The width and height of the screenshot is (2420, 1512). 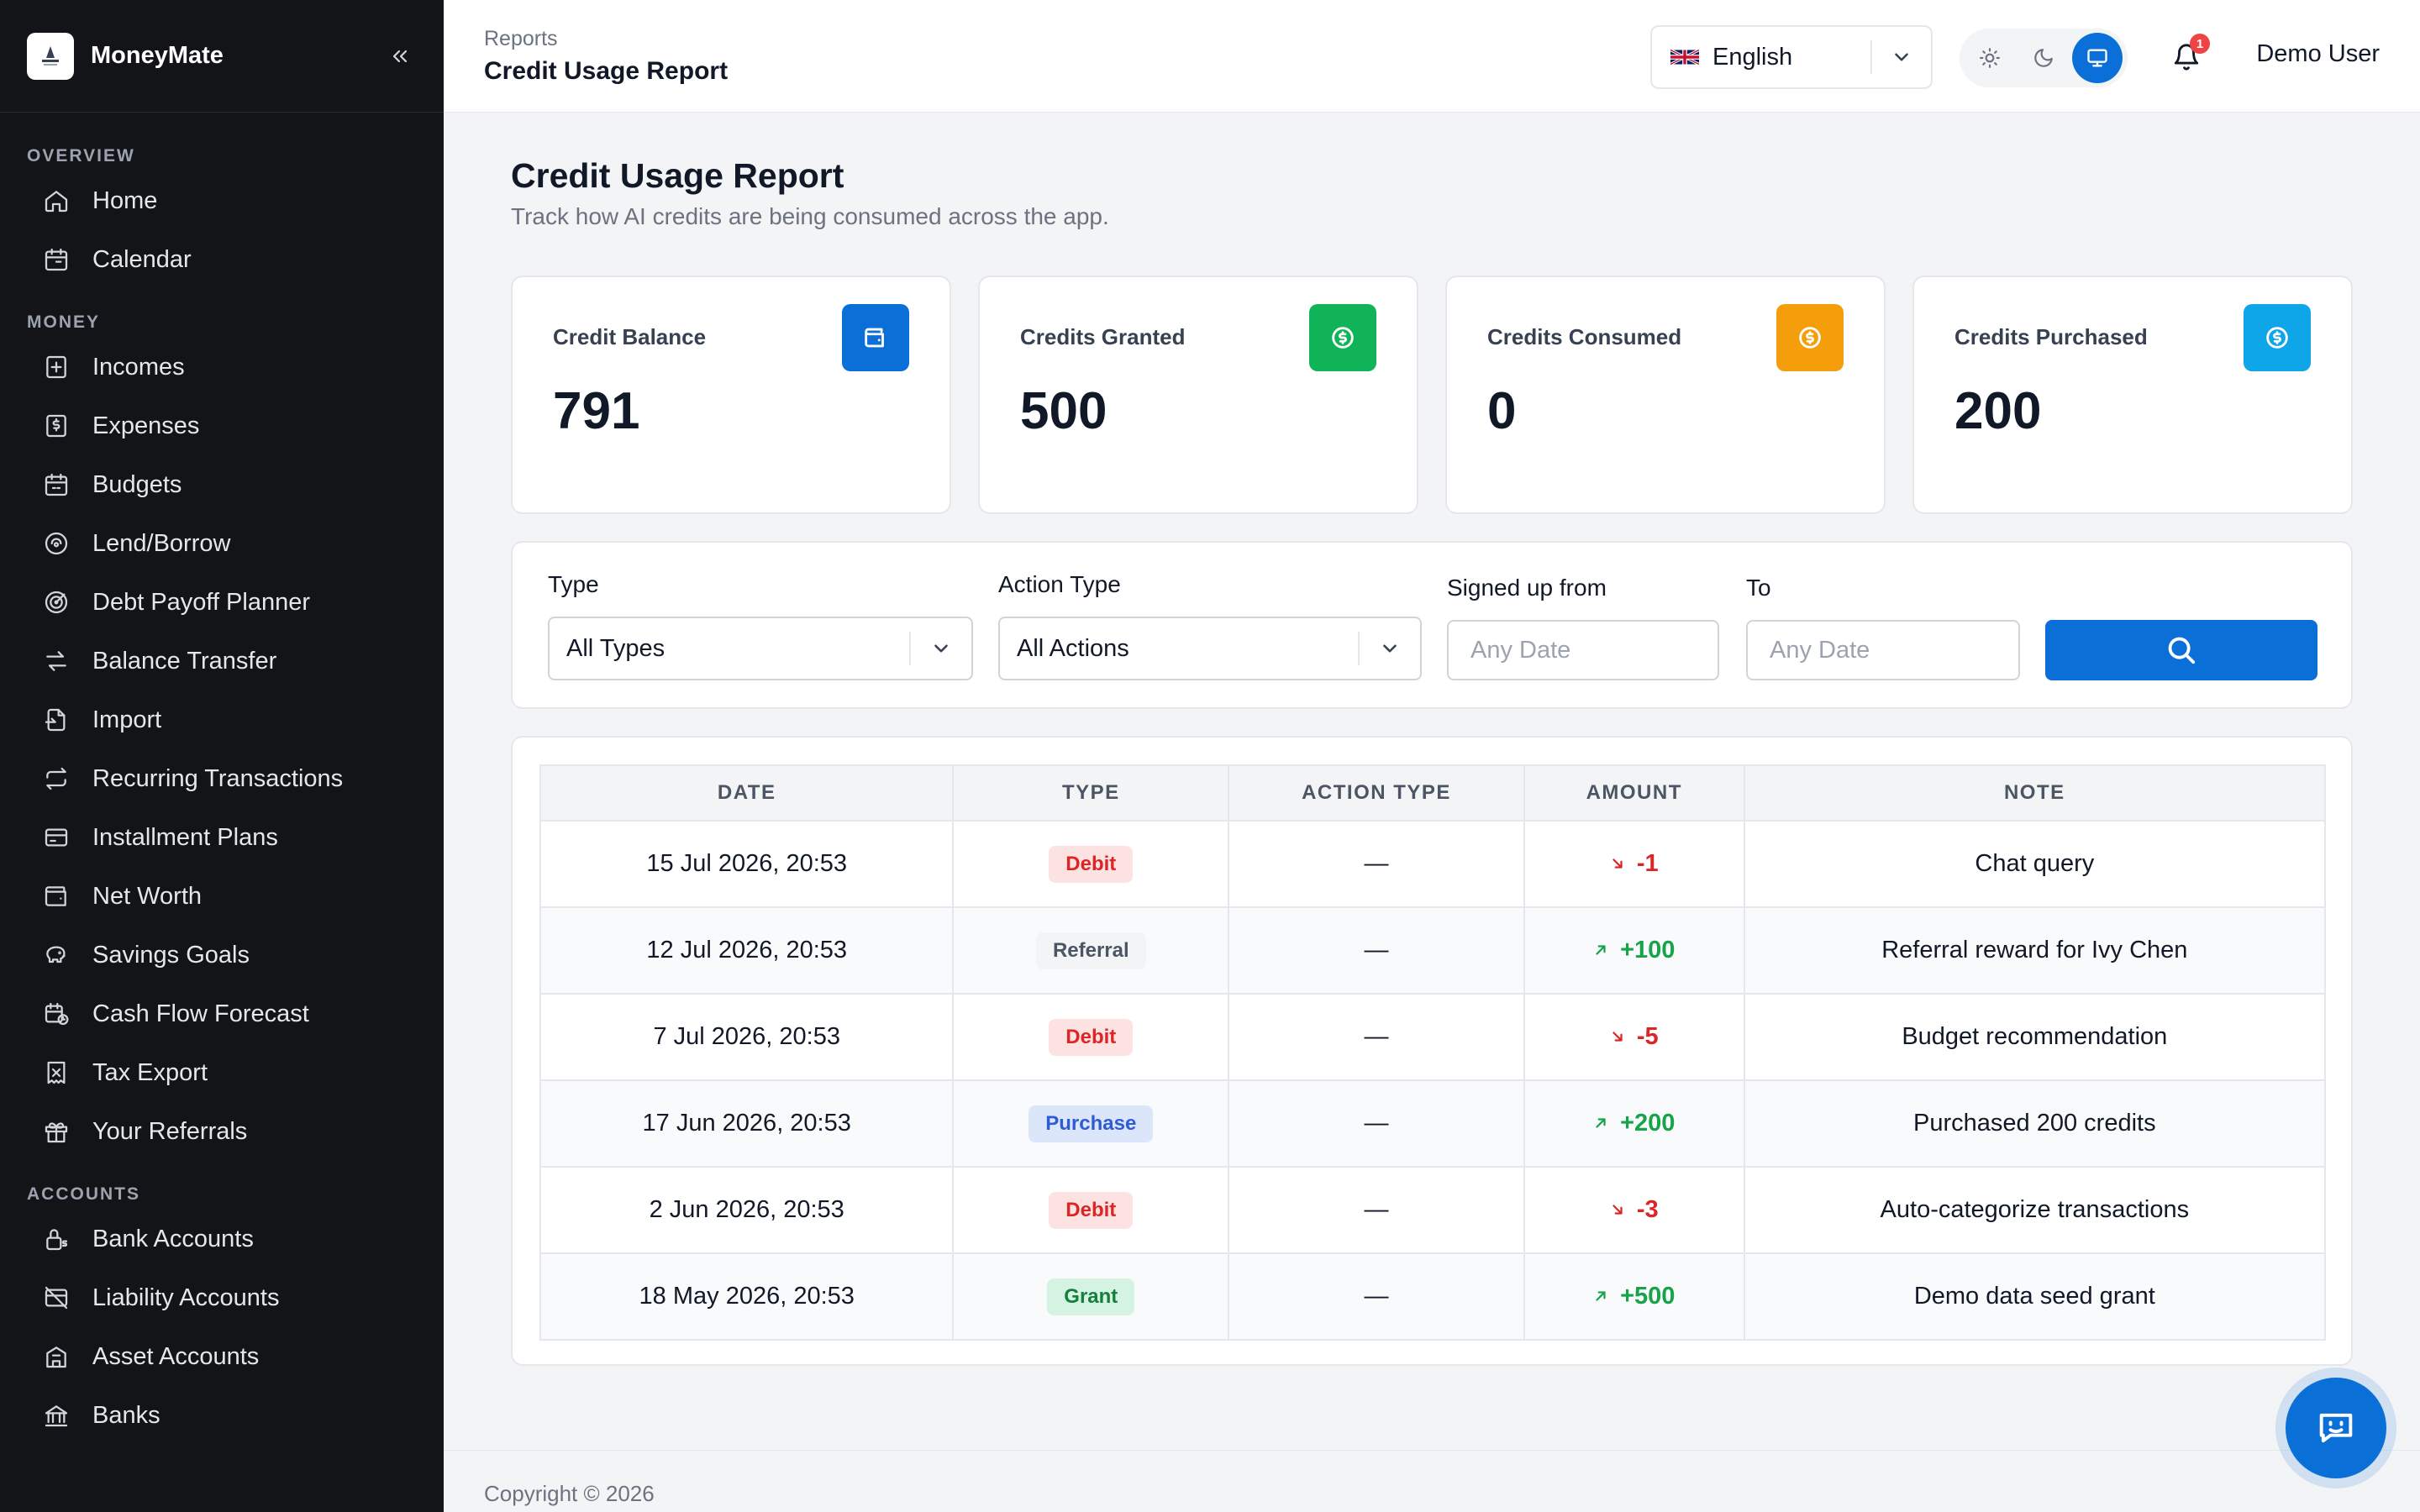 What do you see at coordinates (677, 175) in the screenshot?
I see `page-title: Credit Usage Report` at bounding box center [677, 175].